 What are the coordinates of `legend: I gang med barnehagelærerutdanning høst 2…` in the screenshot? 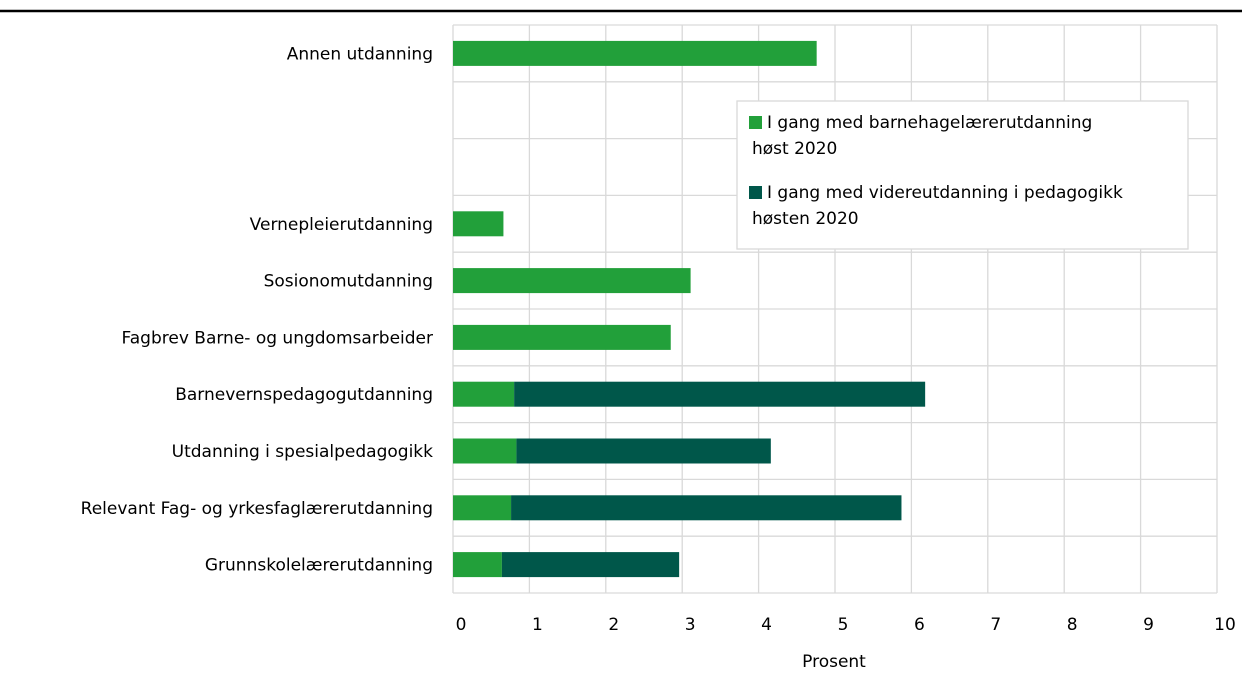 It's located at (962, 175).